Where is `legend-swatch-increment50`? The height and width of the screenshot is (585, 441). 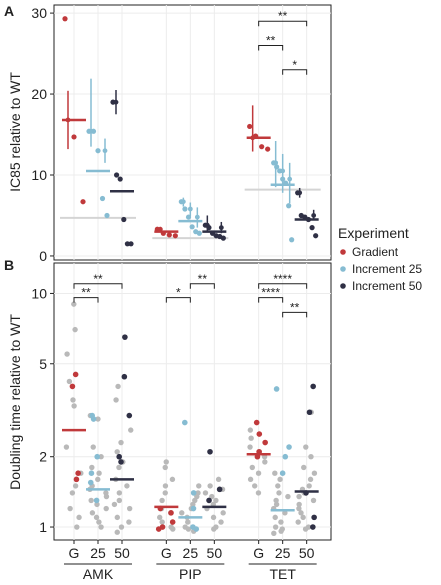 legend-swatch-increment50 is located at coordinates (343, 286).